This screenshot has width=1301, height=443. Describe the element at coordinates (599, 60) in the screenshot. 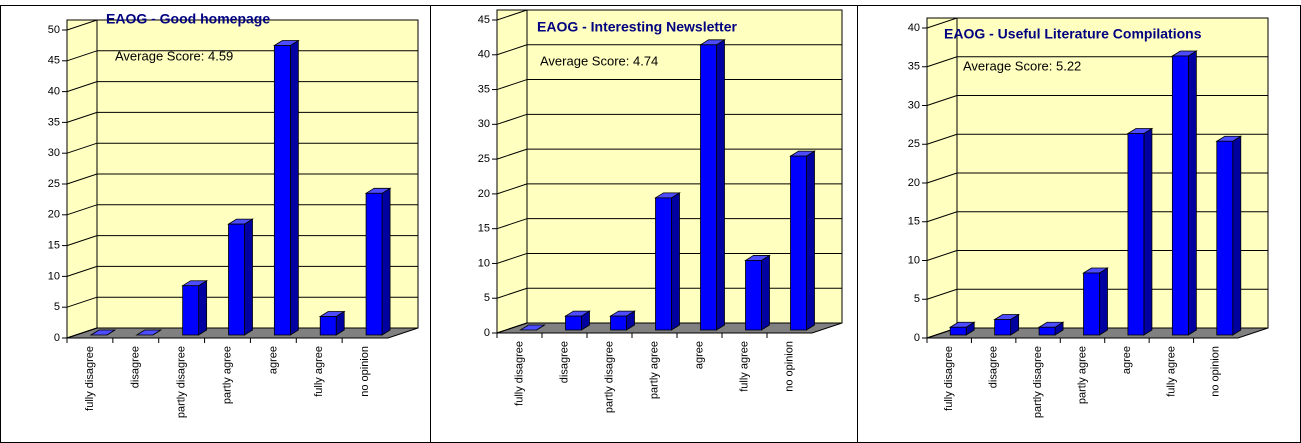

I see `annotation: Average Score: 4.74` at that location.